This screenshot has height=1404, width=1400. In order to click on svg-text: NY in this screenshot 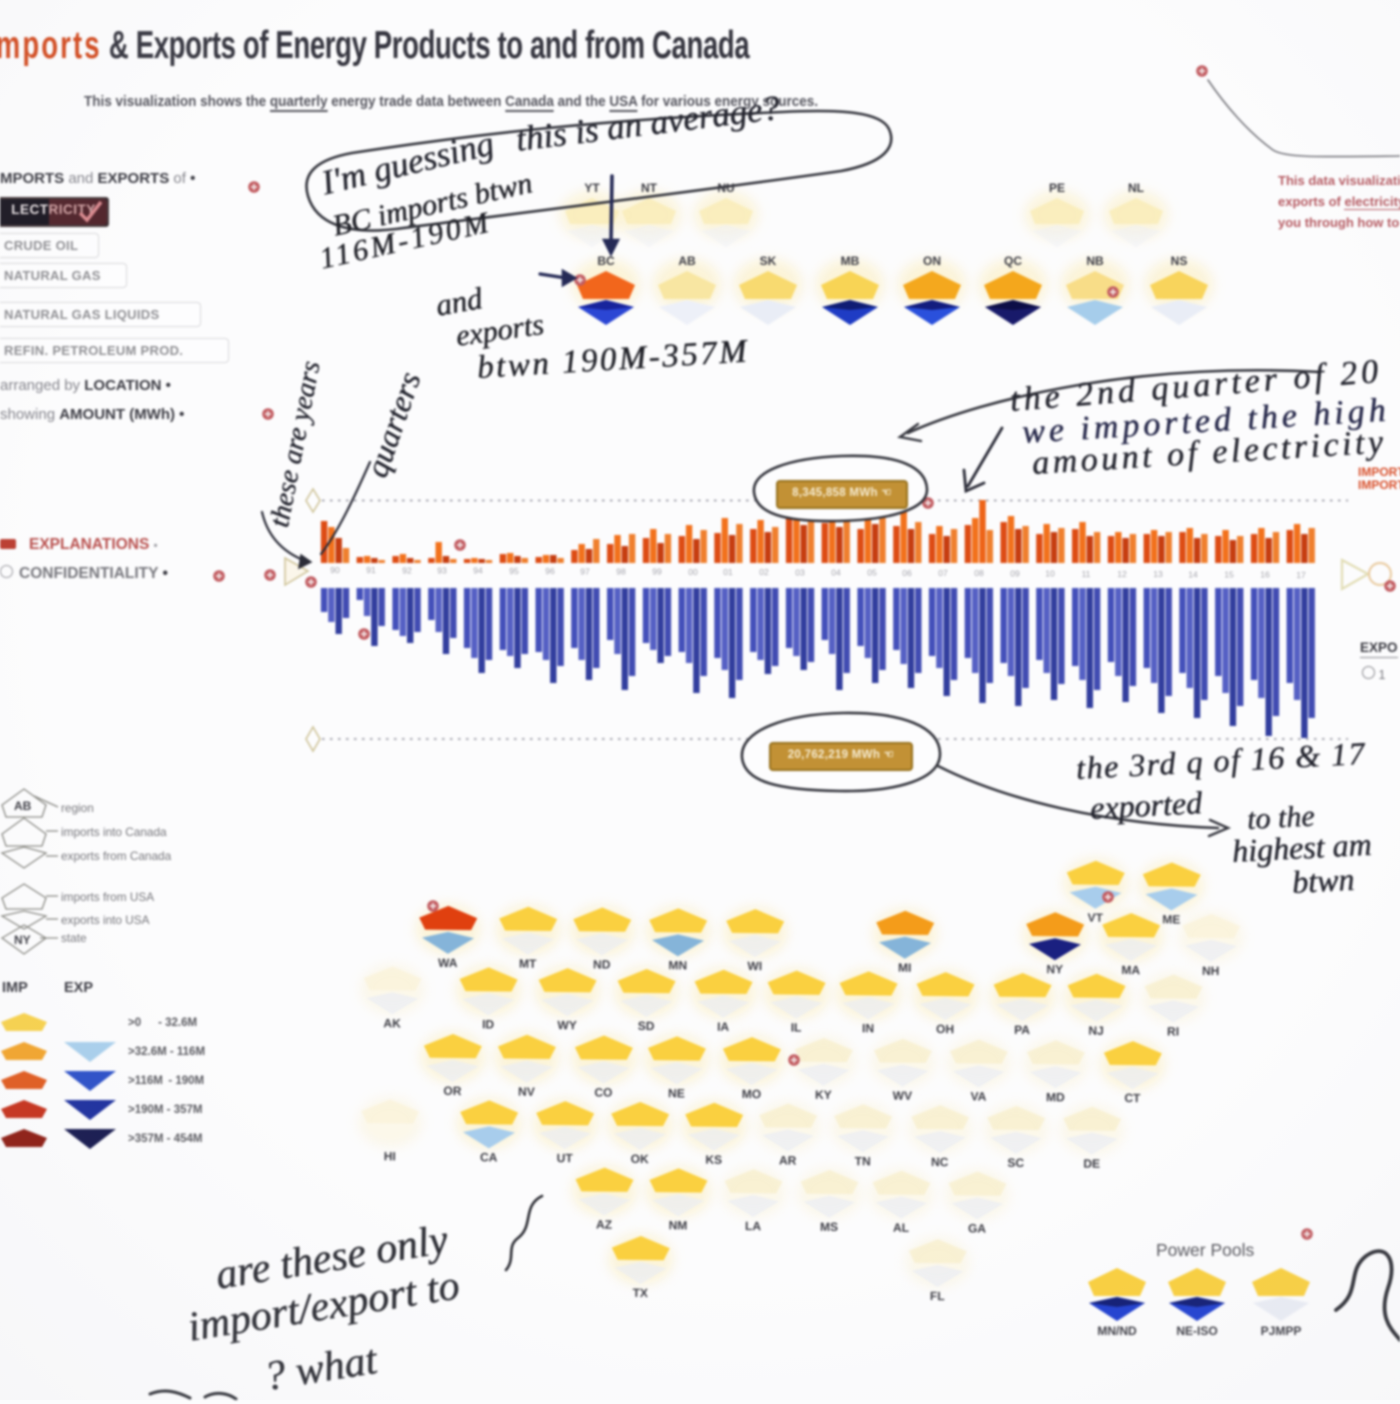, I will do `click(22, 940)`.